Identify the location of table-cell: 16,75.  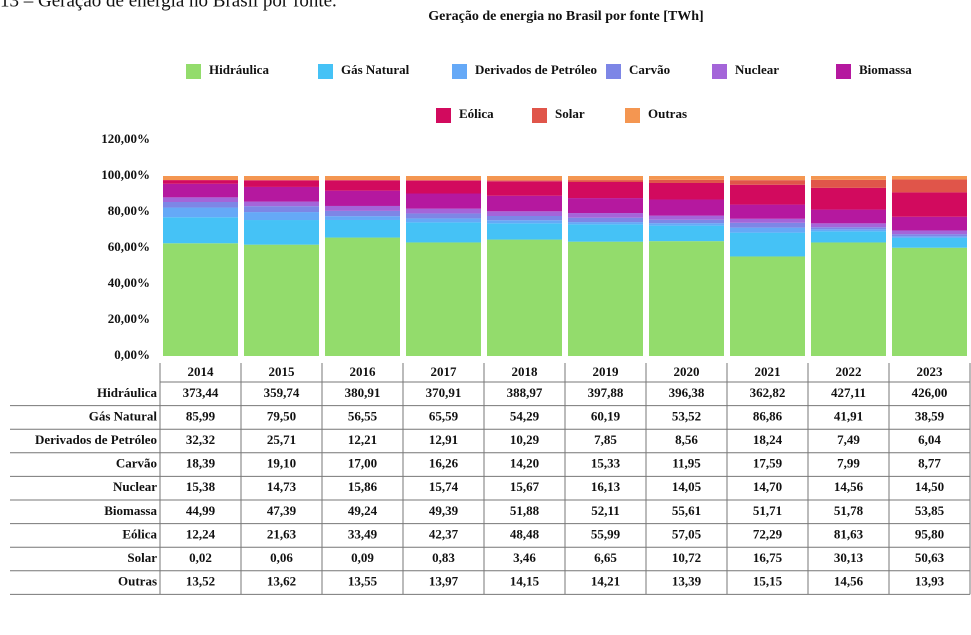
(768, 557).